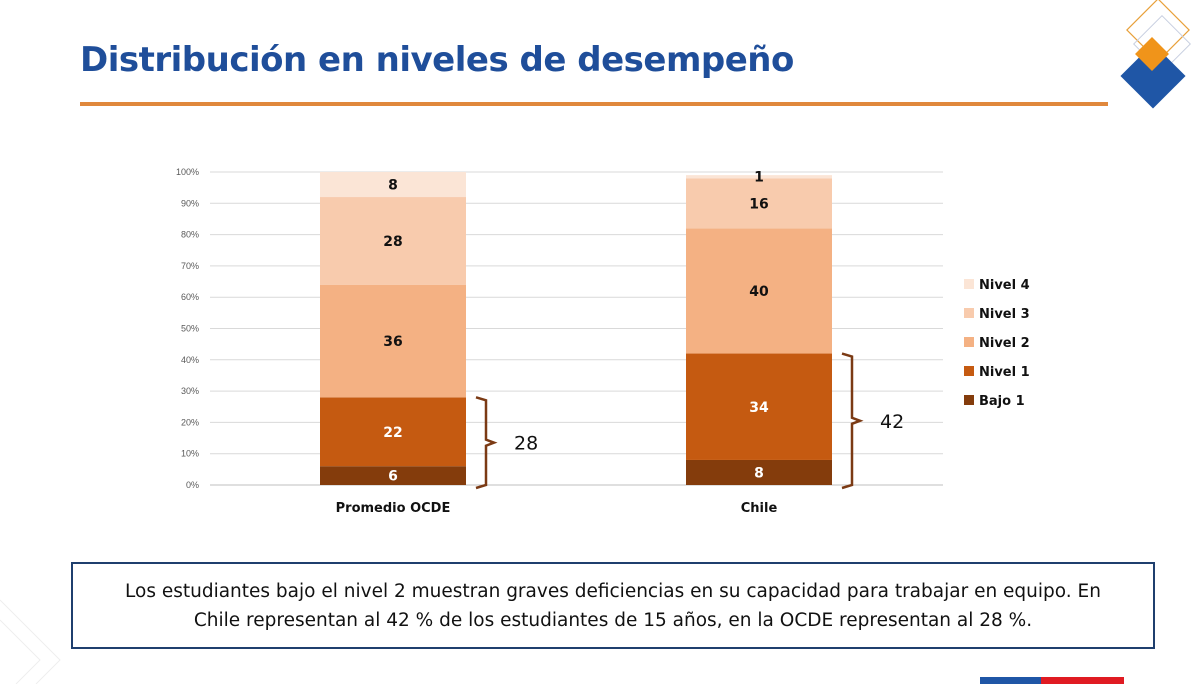  Describe the element at coordinates (190, 329) in the screenshot. I see `y-tick-label: 50%` at that location.